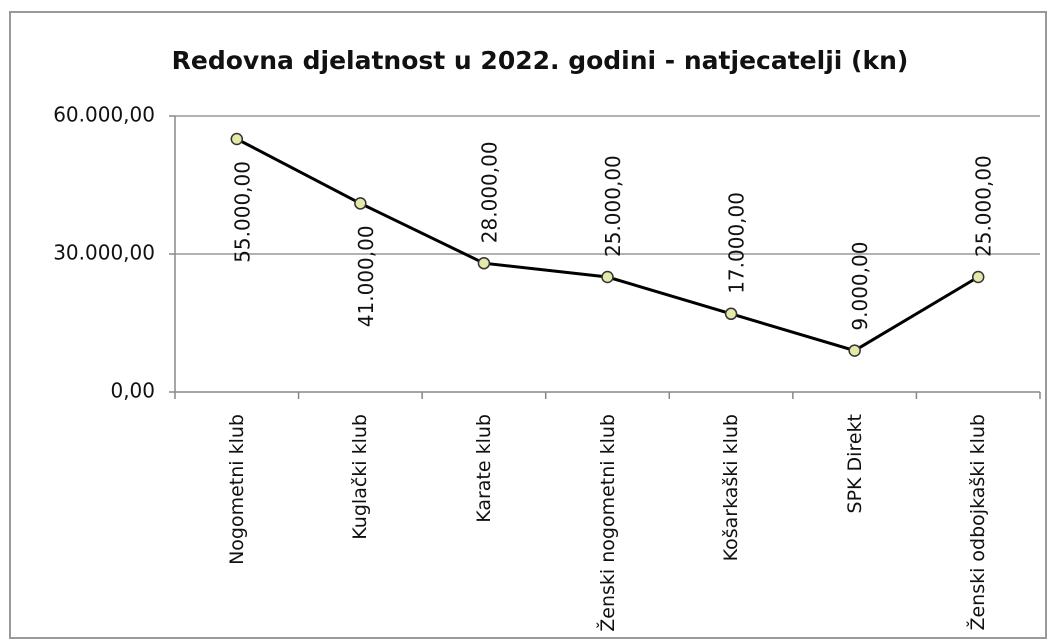  What do you see at coordinates (489, 192) in the screenshot?
I see `data-label: 28.000,00` at bounding box center [489, 192].